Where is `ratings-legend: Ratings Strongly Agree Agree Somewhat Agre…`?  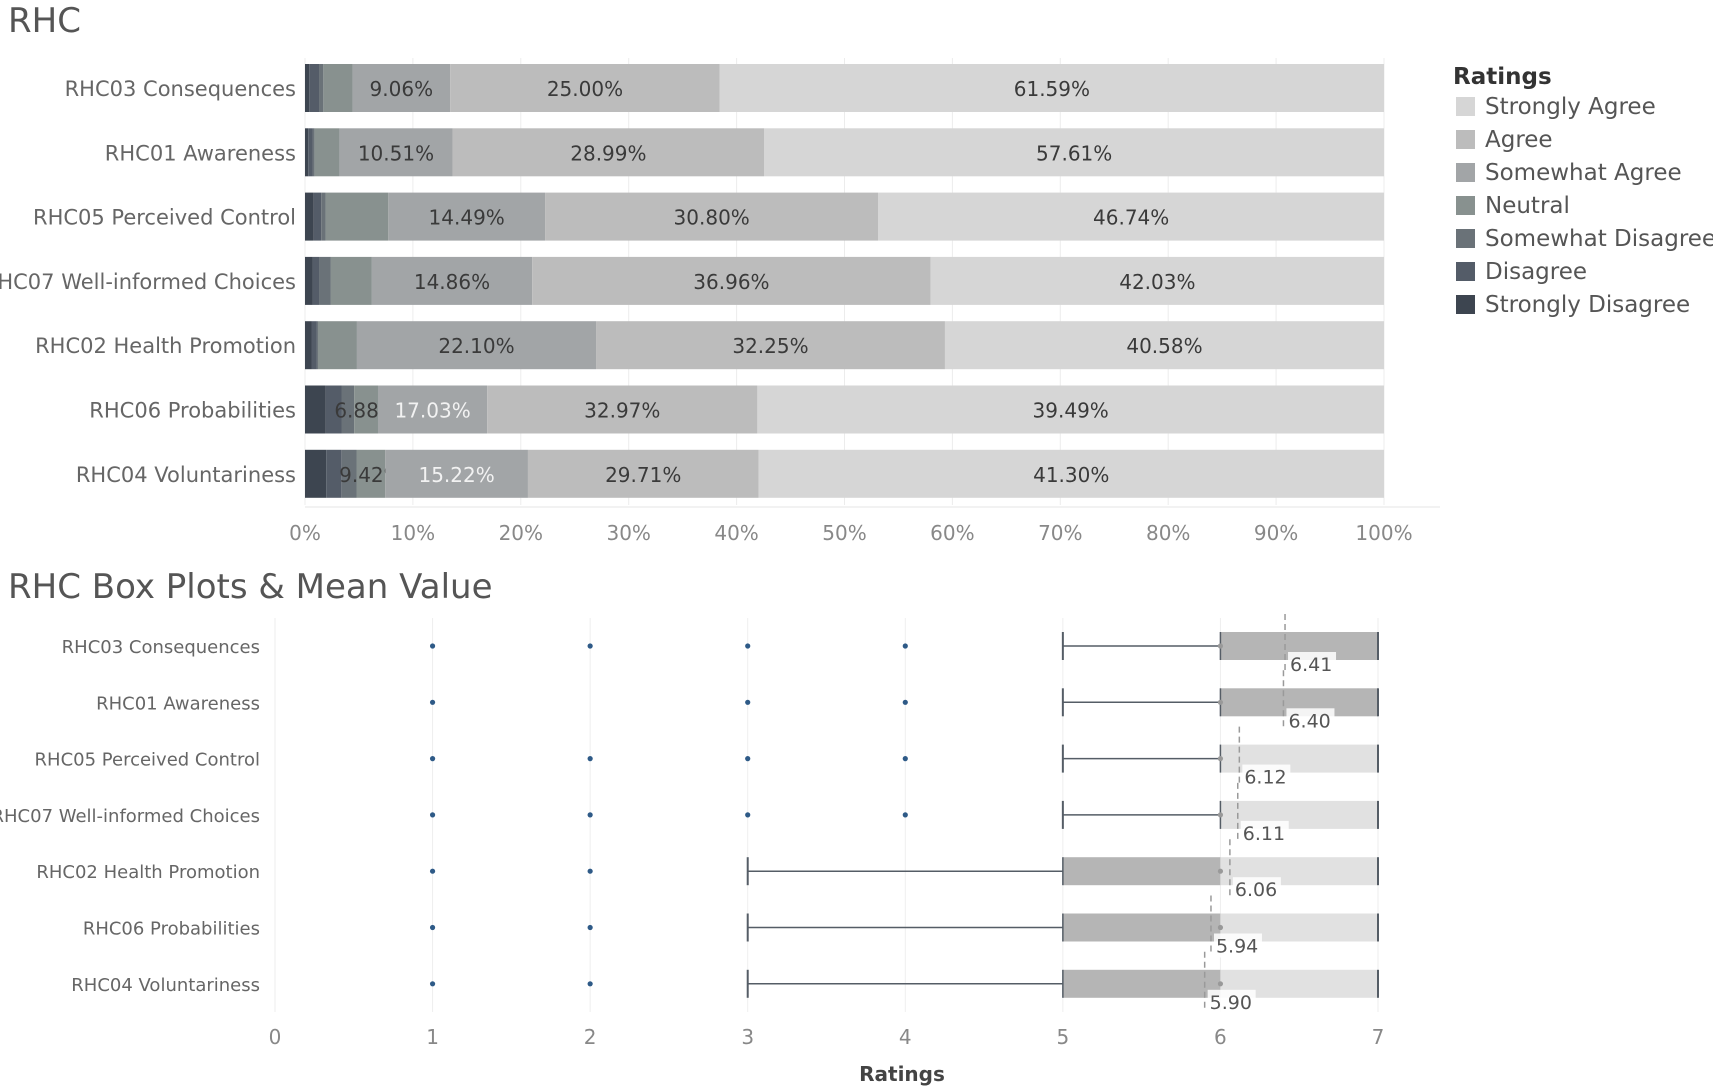
ratings-legend: Ratings Strongly Agree Agree Somewhat Agre… is located at coordinates (1583, 191).